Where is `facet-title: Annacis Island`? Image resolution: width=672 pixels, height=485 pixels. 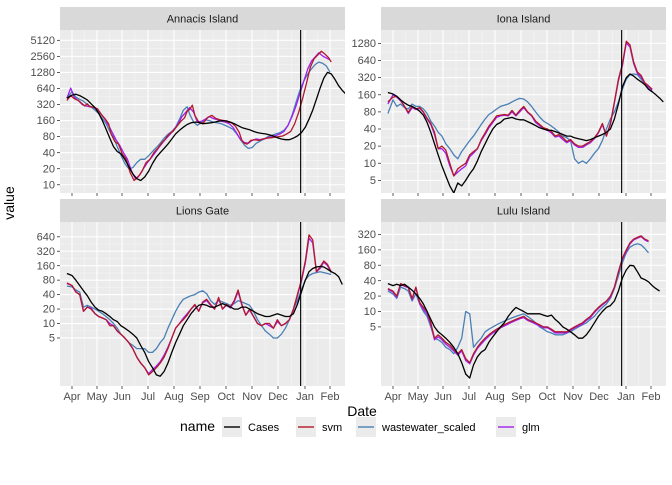
facet-title: Annacis Island is located at coordinates (203, 20).